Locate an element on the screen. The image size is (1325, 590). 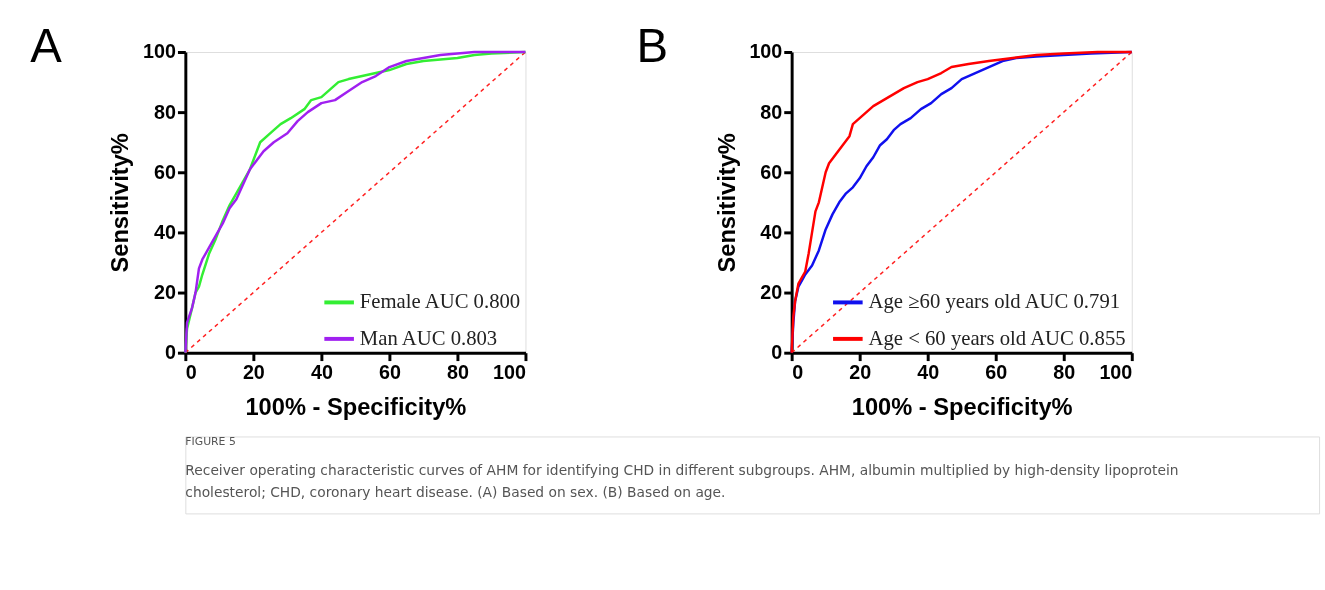
legend-label: Man AUC 0.803 is located at coordinates (428, 337).